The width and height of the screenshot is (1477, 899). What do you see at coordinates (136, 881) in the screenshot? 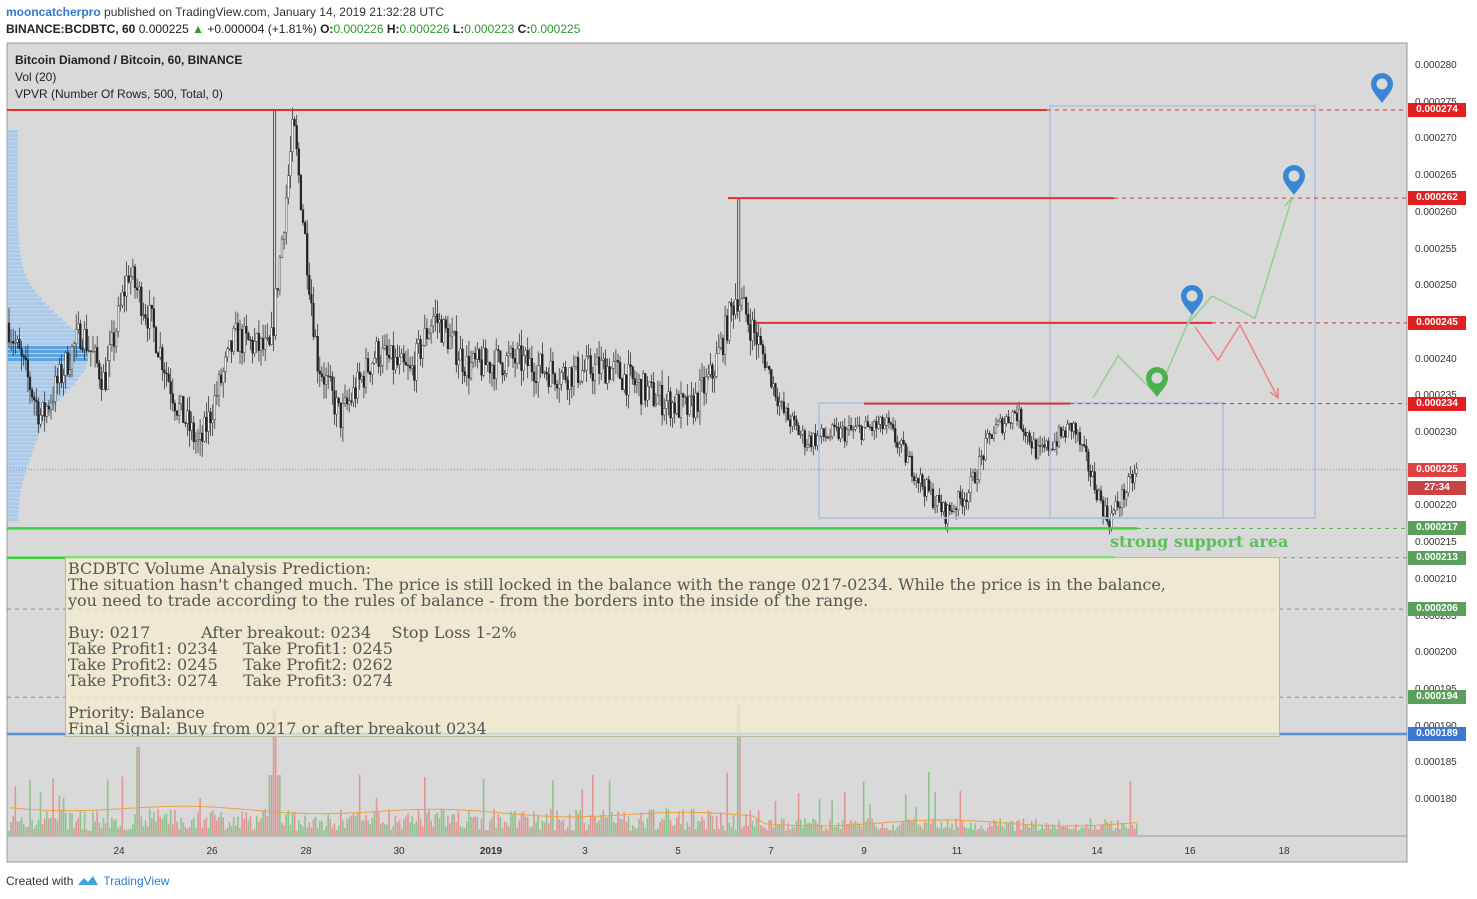
I see `tradingview-link: TradingView` at bounding box center [136, 881].